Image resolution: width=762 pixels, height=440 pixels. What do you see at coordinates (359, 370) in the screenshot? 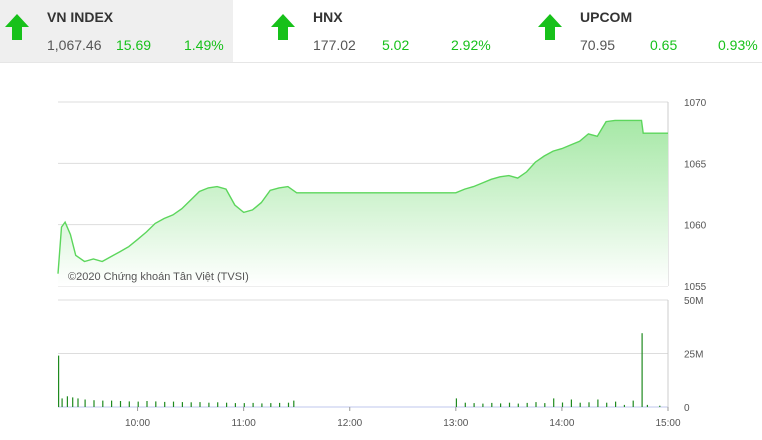
I see `volume-bars` at bounding box center [359, 370].